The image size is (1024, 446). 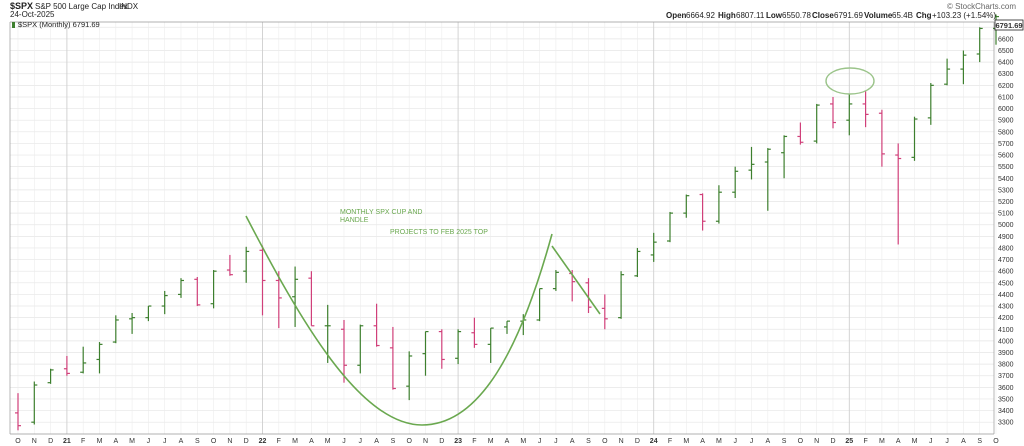 I want to click on y-tick-label: 4700, so click(x=1006, y=260).